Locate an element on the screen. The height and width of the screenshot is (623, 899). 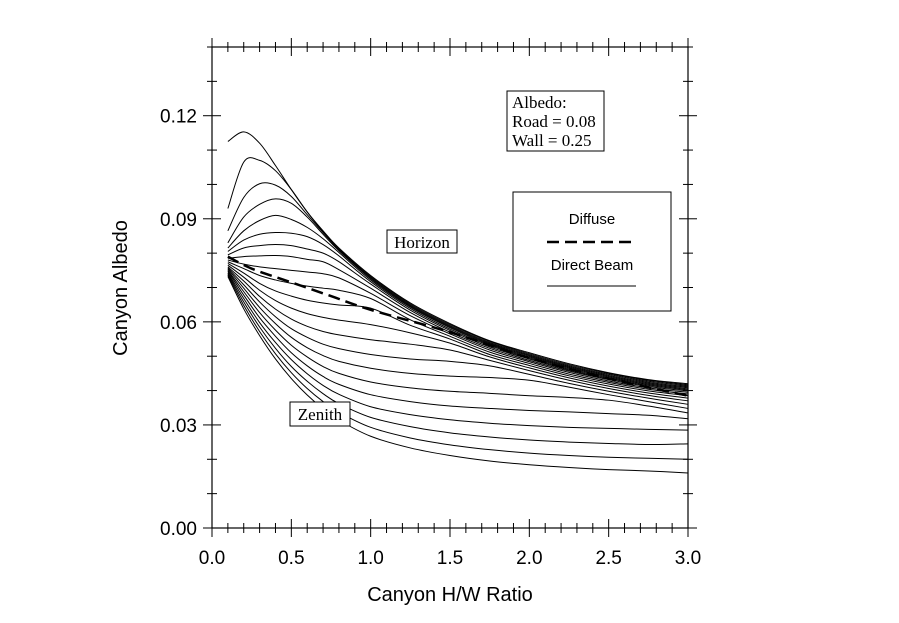
horizon-annotation: Horizon is located at coordinates (422, 241).